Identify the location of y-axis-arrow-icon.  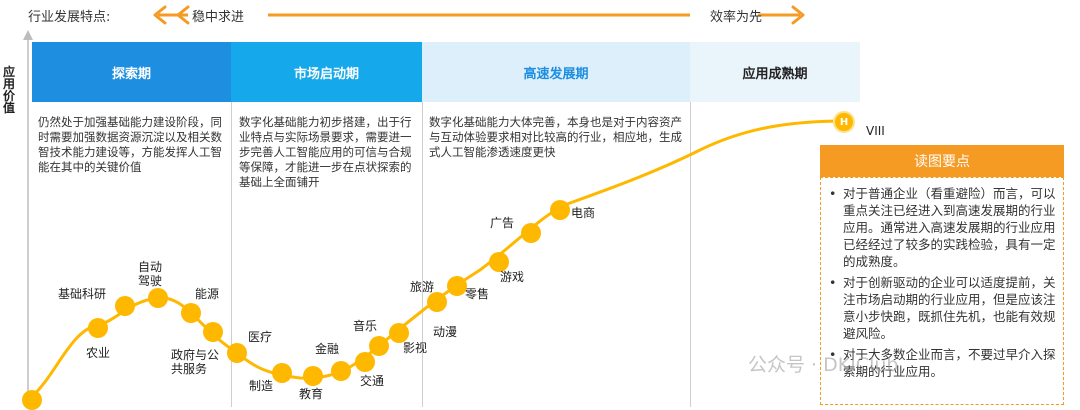
(28, 35).